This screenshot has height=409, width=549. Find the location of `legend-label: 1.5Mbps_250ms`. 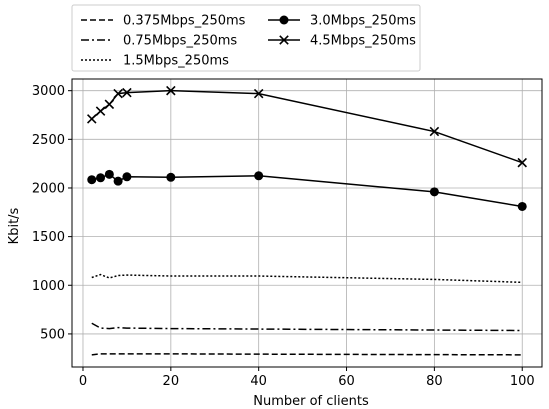

legend-label: 1.5Mbps_250ms is located at coordinates (176, 61).